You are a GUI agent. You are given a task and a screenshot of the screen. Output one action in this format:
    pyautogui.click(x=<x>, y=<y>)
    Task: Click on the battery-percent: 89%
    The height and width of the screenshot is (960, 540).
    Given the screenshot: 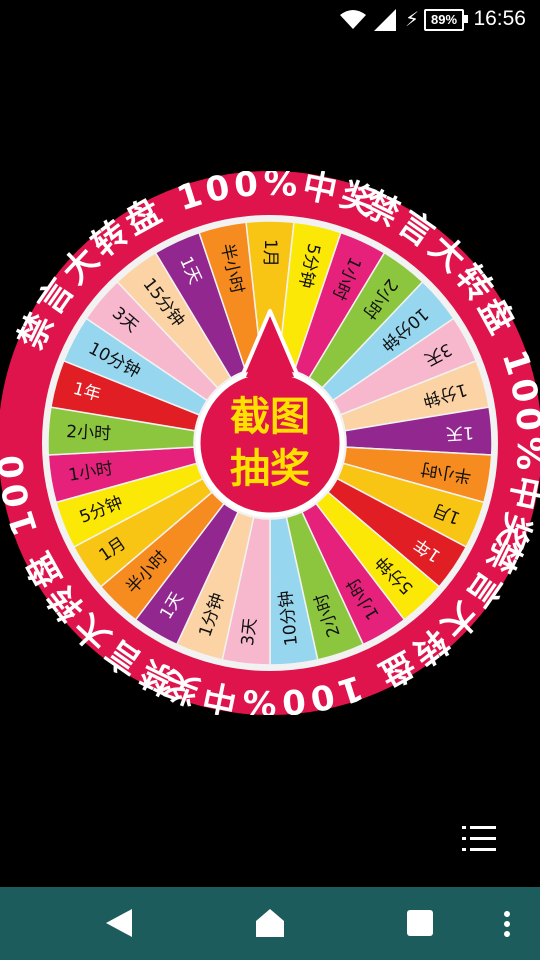 What is the action you would take?
    pyautogui.click(x=444, y=19)
    